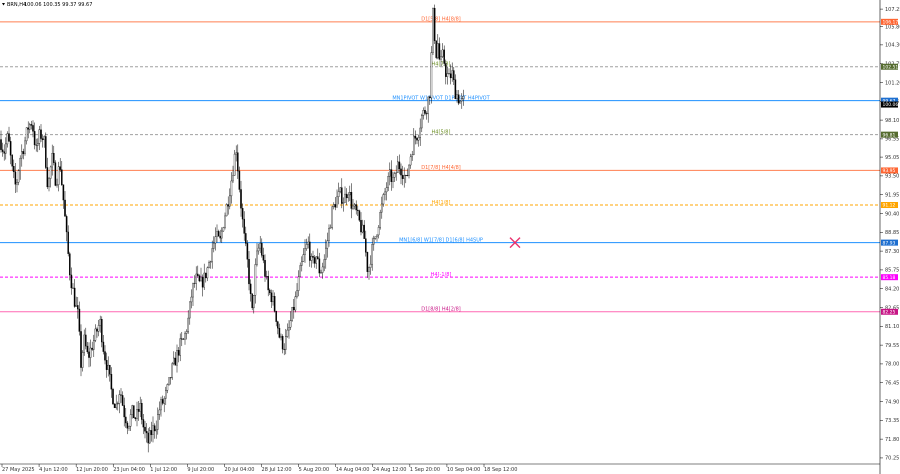 The height and width of the screenshot is (474, 900). What do you see at coordinates (892, 121) in the screenshot?
I see `price-tick-label: 98.10` at bounding box center [892, 121].